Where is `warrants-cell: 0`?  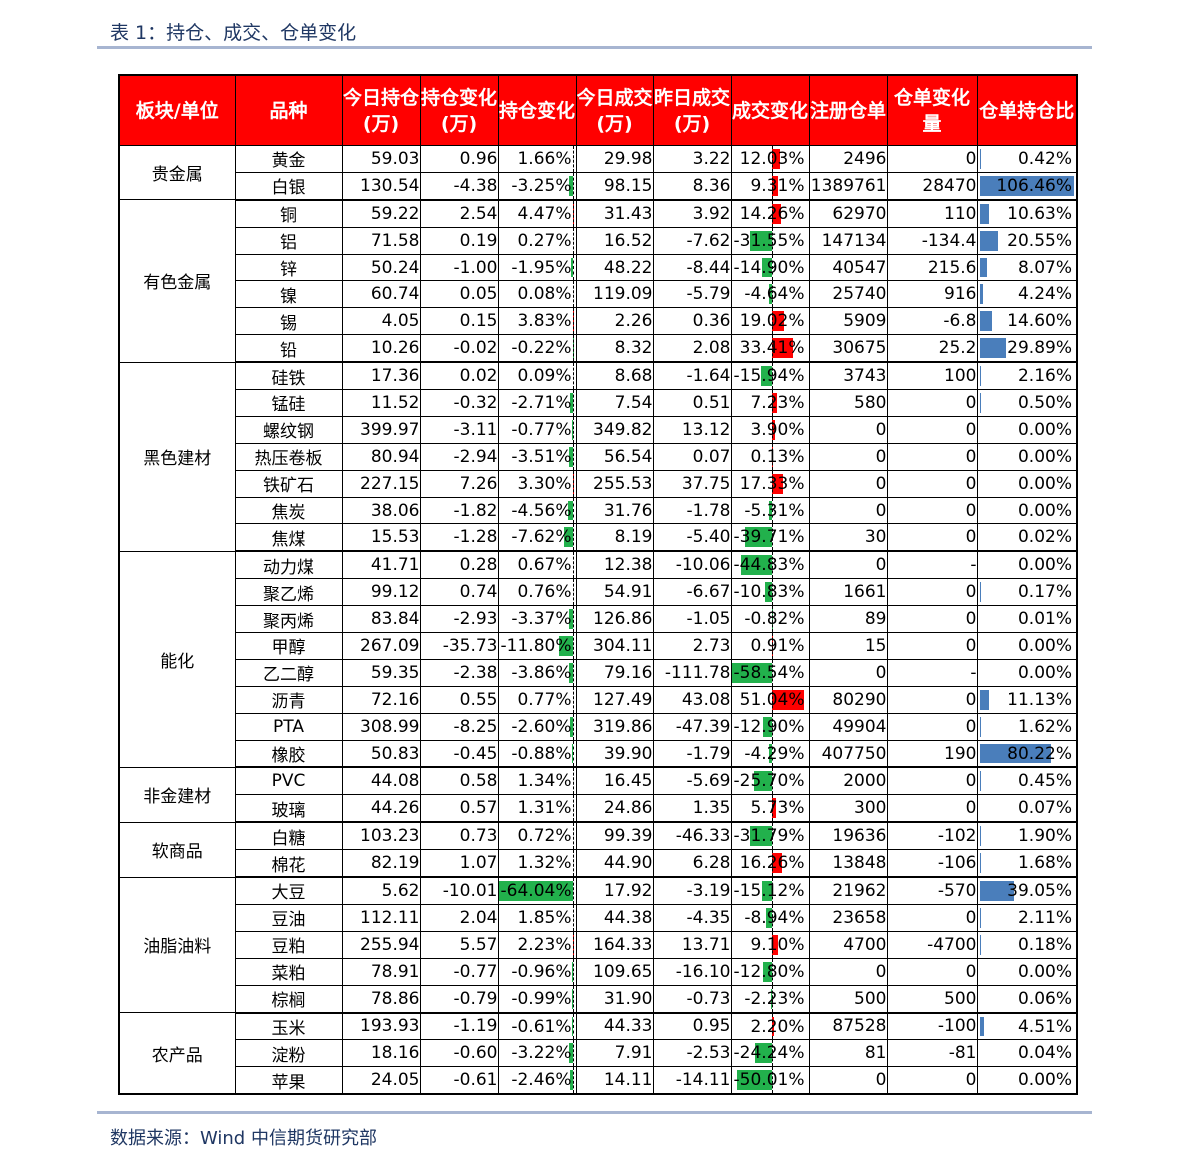 warrants-cell: 0 is located at coordinates (848, 429).